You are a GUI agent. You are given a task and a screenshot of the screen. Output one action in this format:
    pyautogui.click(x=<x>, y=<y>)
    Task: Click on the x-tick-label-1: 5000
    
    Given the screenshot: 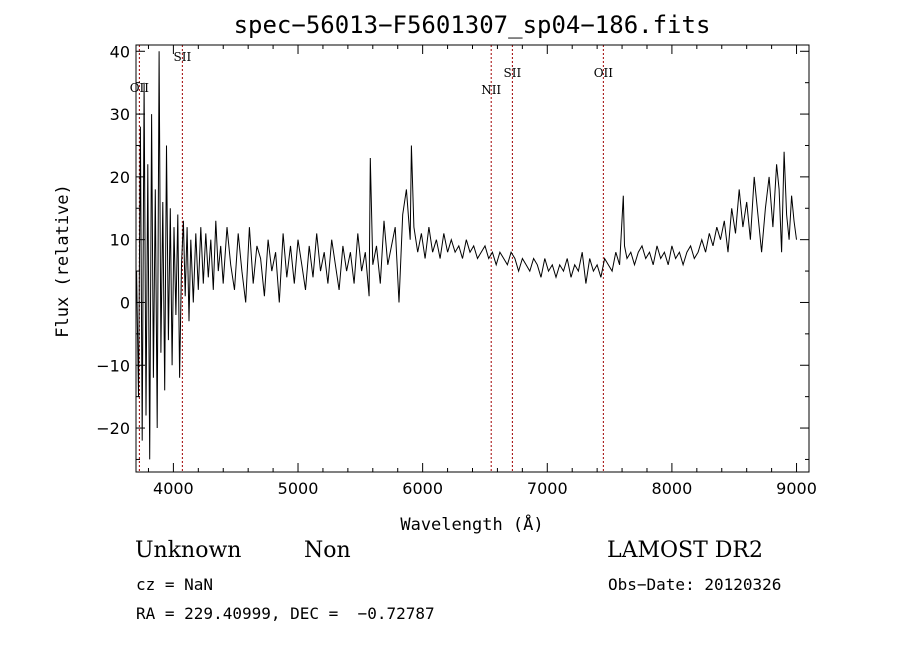 What is the action you would take?
    pyautogui.click(x=298, y=488)
    